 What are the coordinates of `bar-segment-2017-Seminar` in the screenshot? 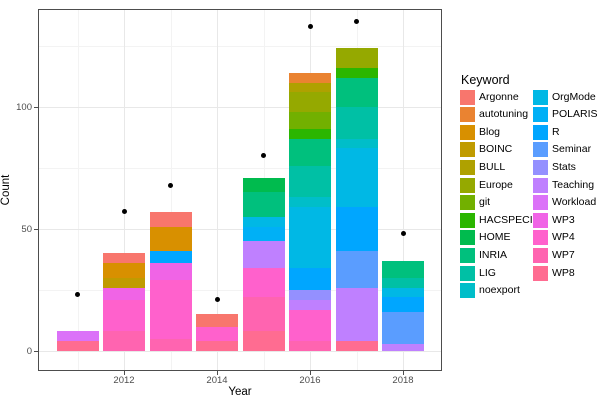 It's located at (356, 269).